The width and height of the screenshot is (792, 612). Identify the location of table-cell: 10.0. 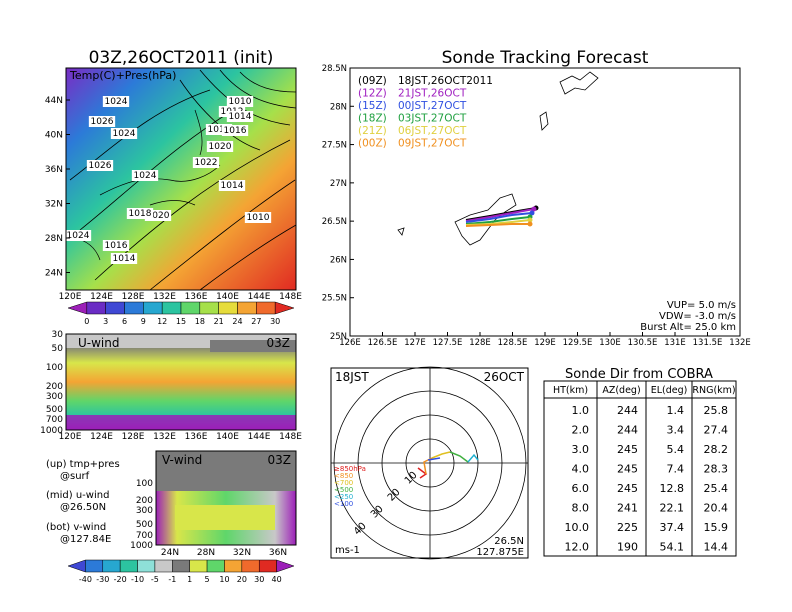
(577, 527).